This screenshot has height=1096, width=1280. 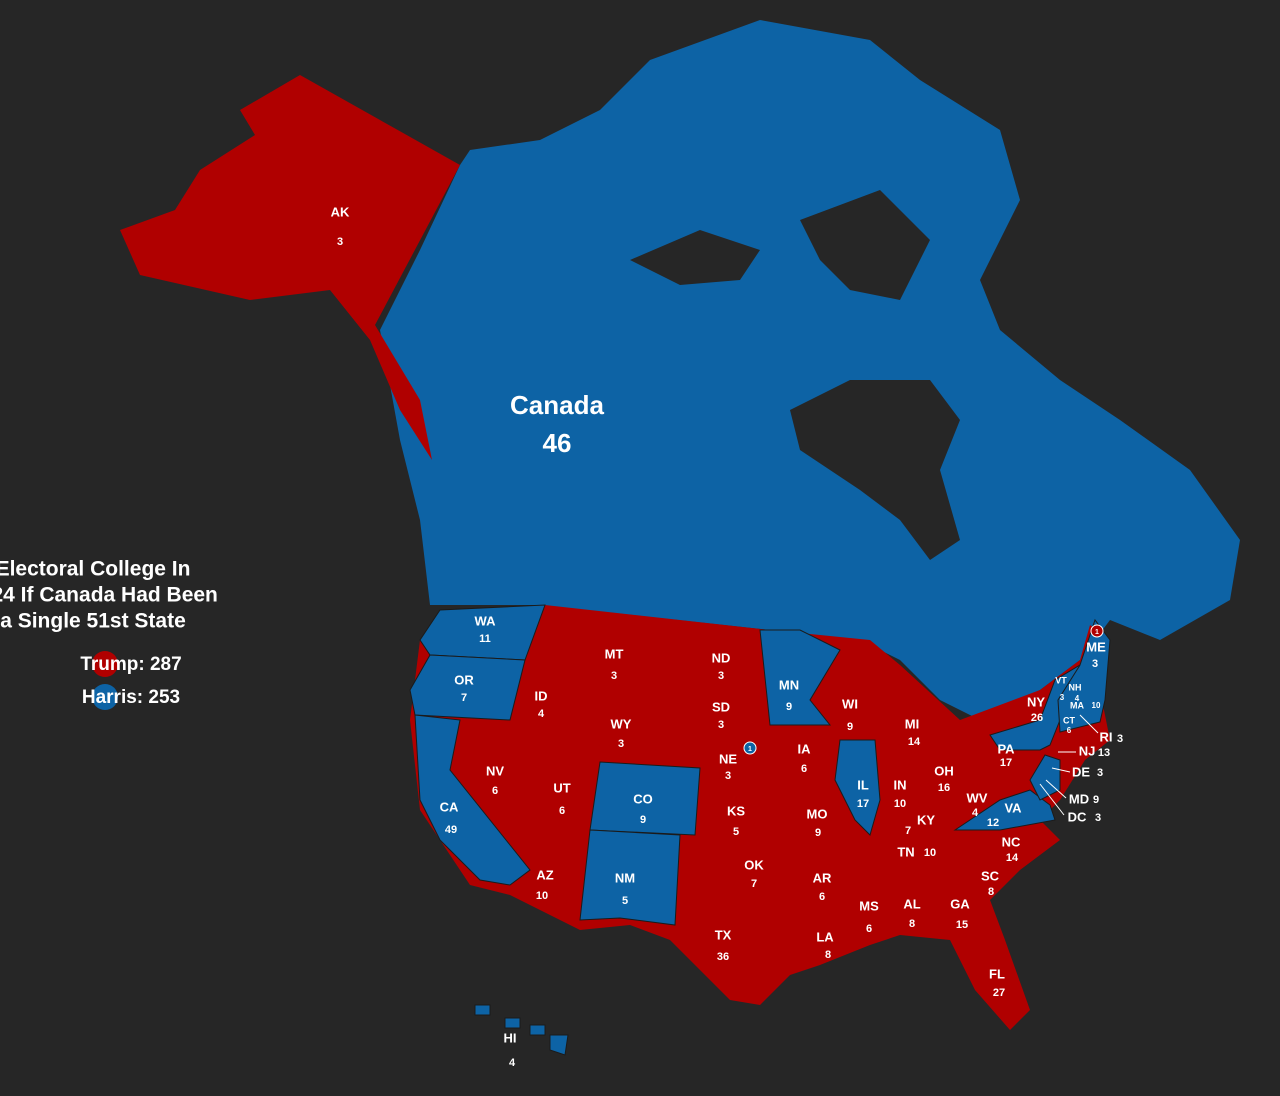 I want to click on region-label: FL, so click(x=997, y=973).